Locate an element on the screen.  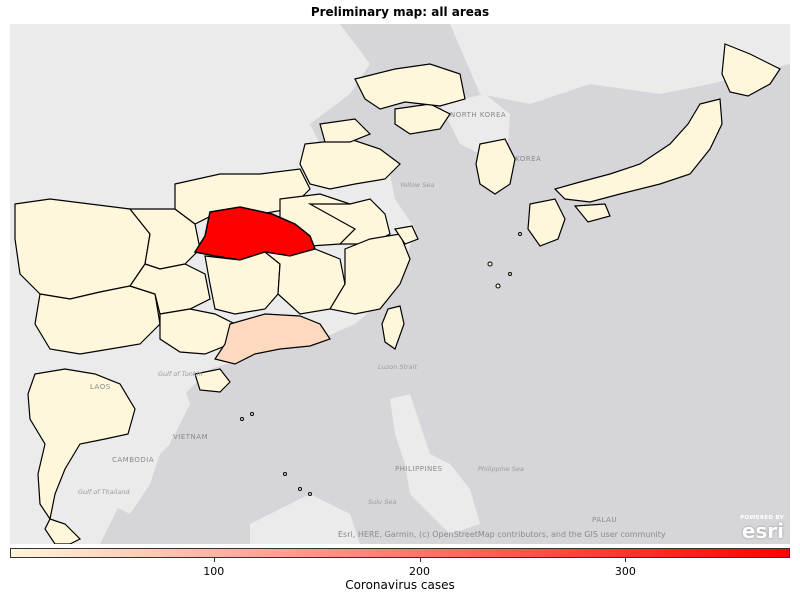
region-thailand is located at coordinates (81, 444).